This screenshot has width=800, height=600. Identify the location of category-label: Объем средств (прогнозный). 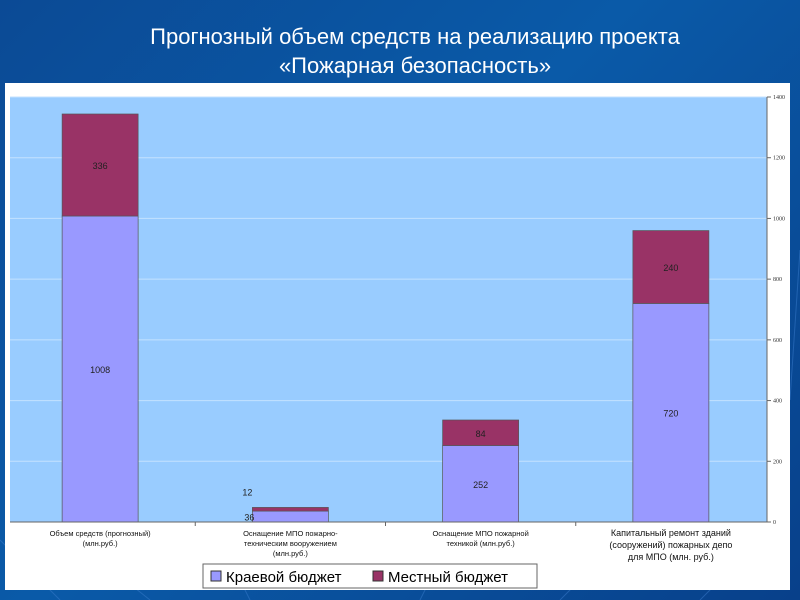
(101, 533).